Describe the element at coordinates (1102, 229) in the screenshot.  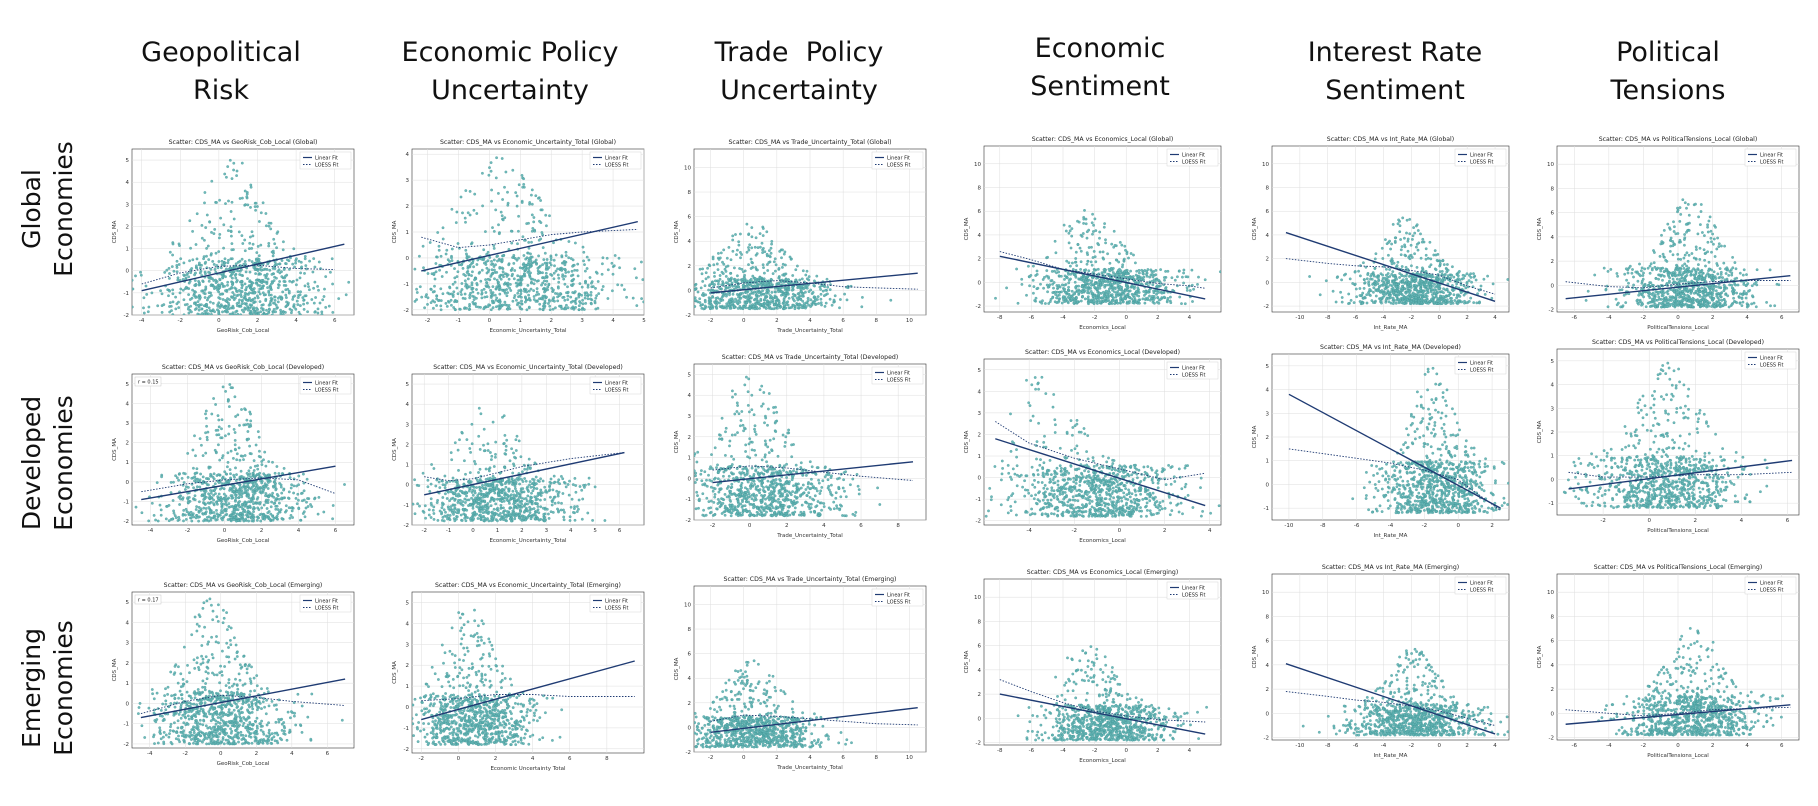
I see `plot-area` at that location.